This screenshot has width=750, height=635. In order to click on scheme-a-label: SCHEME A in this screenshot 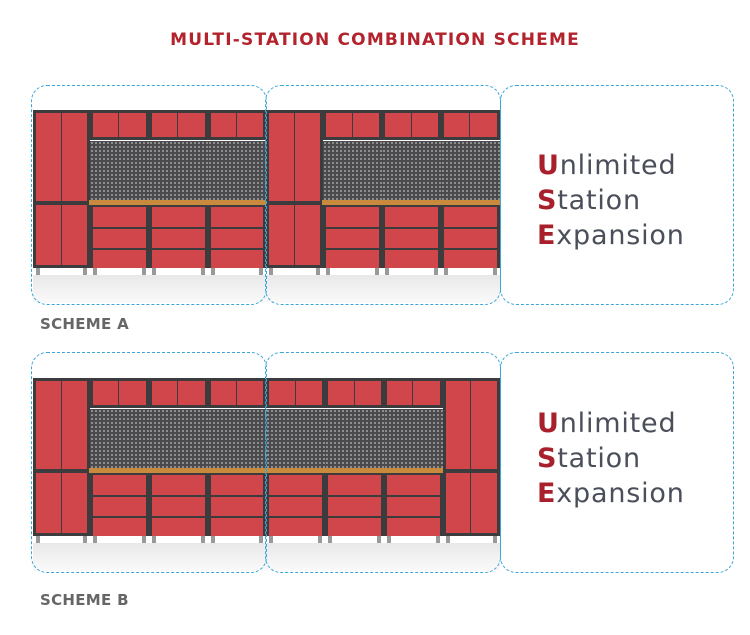, I will do `click(85, 324)`.